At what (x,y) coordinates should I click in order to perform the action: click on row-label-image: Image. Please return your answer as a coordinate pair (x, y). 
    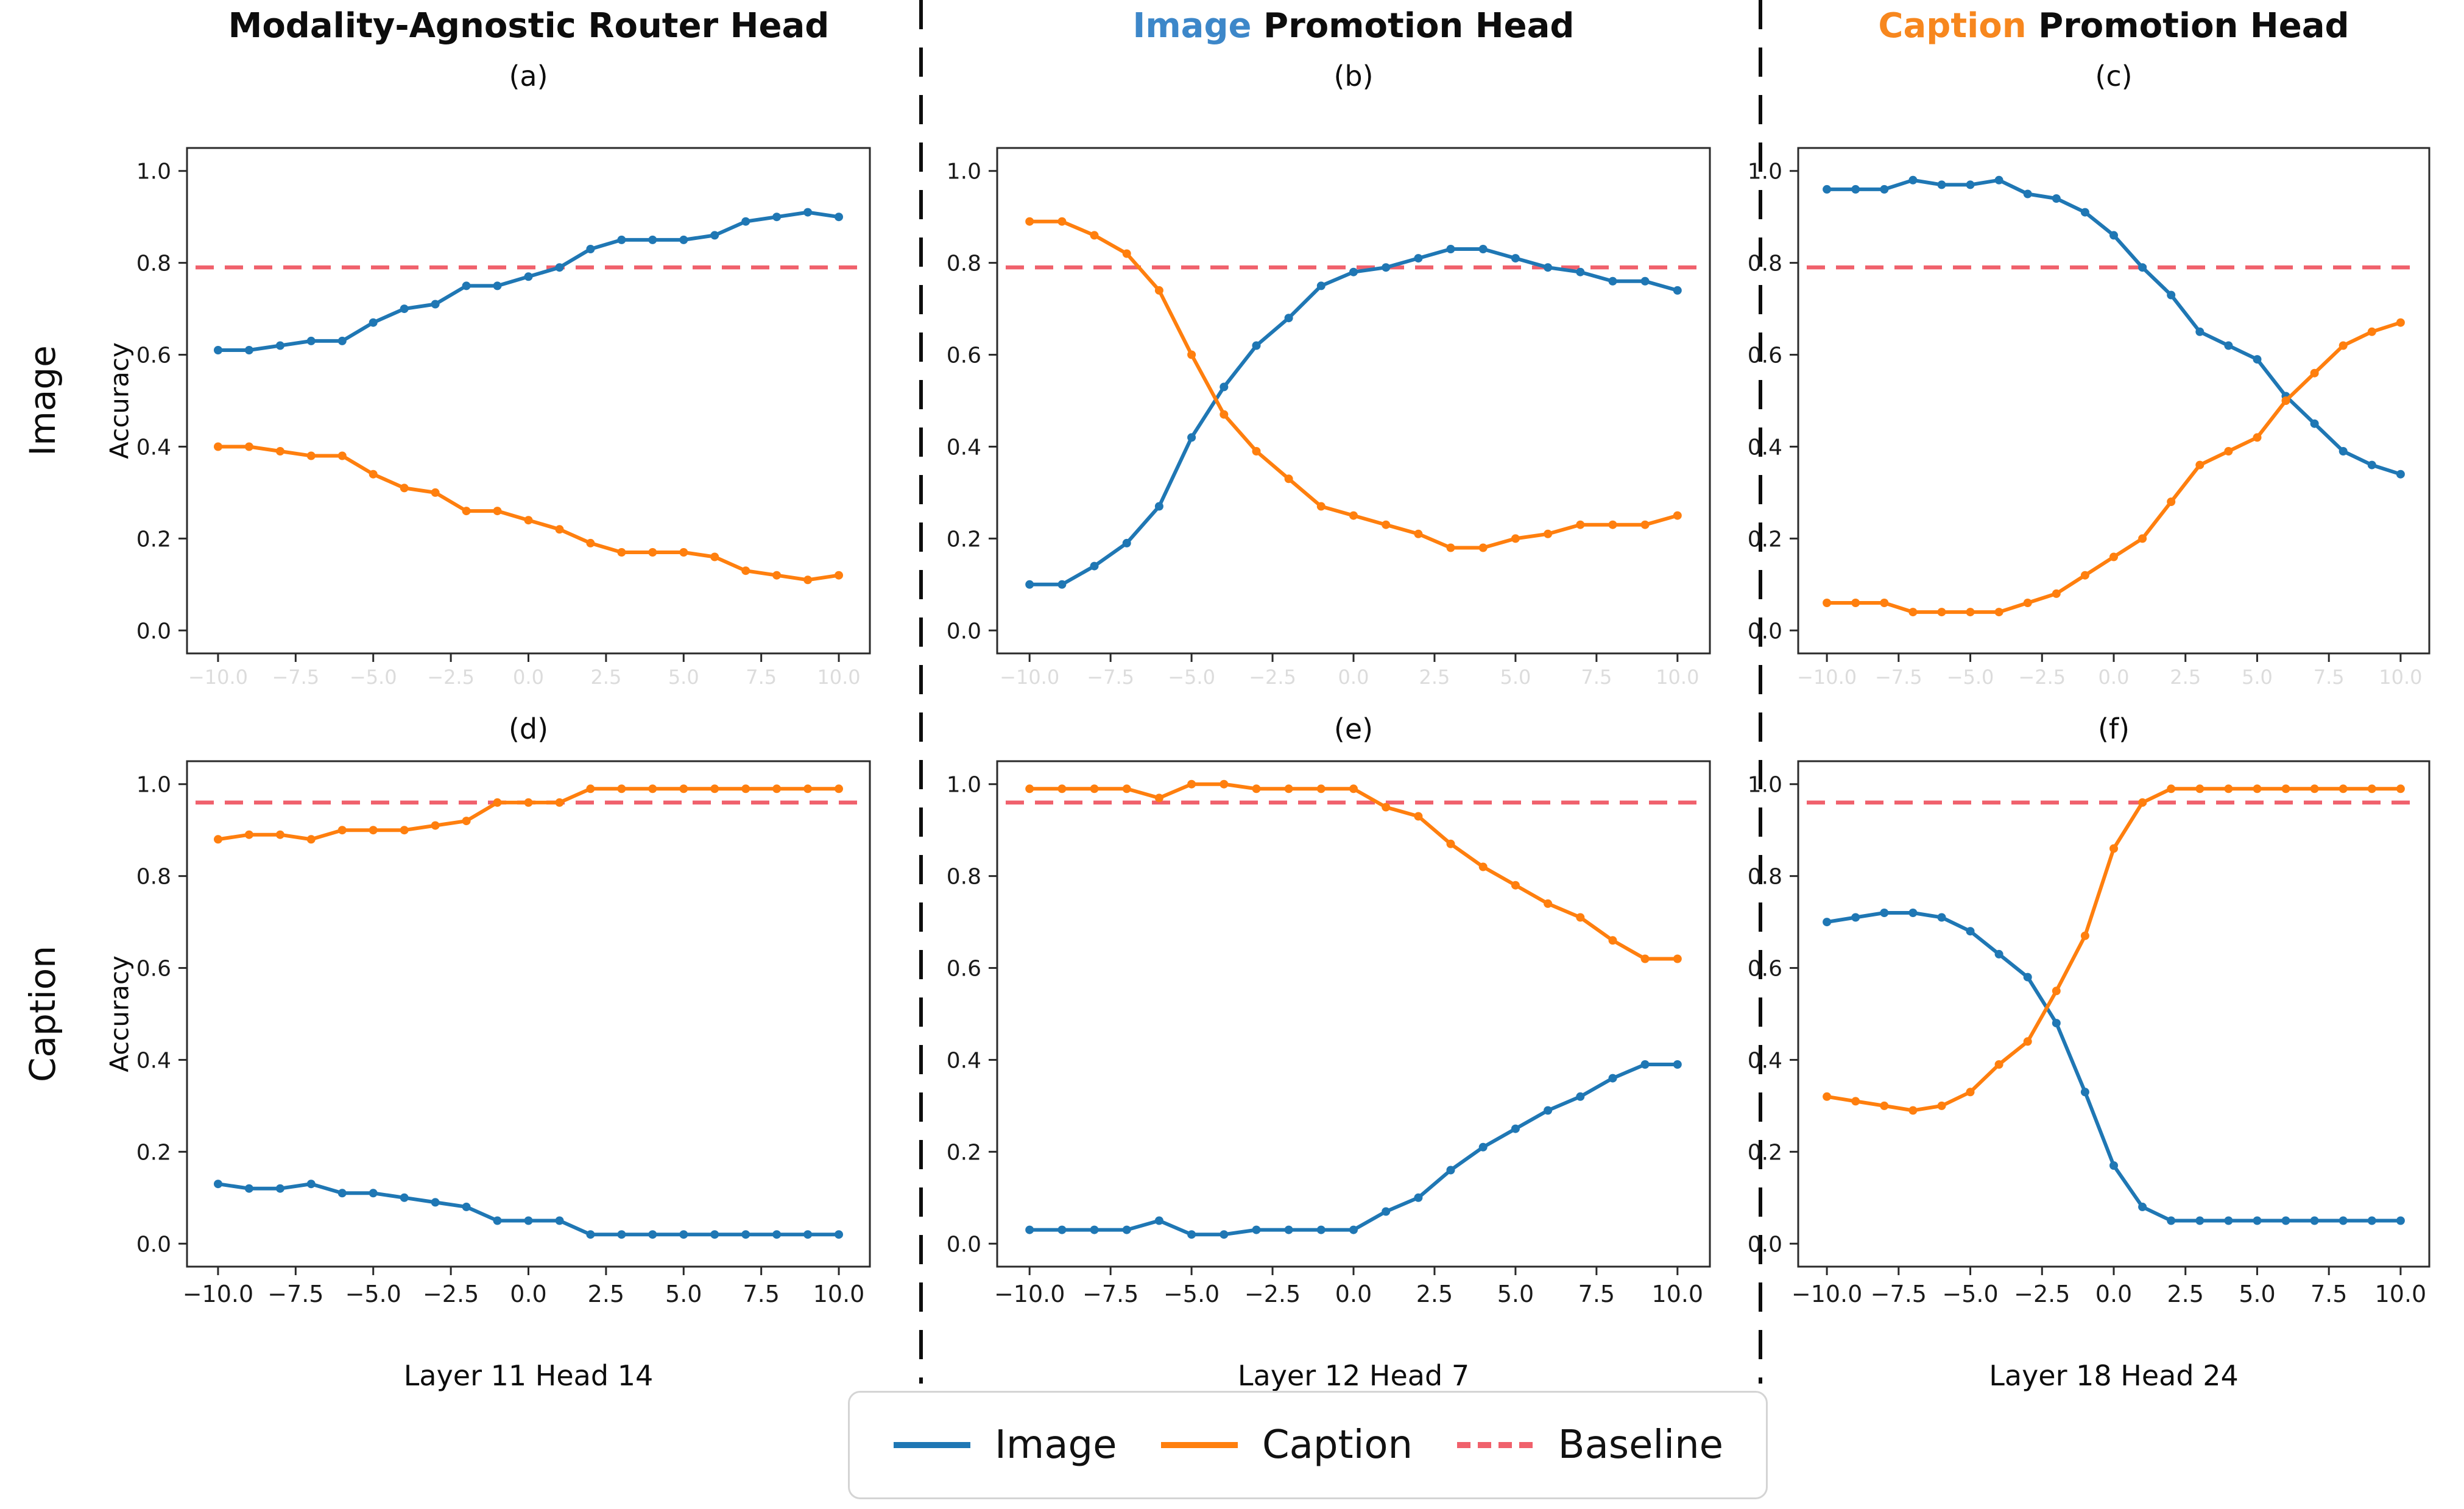
    Looking at the image, I should click on (42, 401).